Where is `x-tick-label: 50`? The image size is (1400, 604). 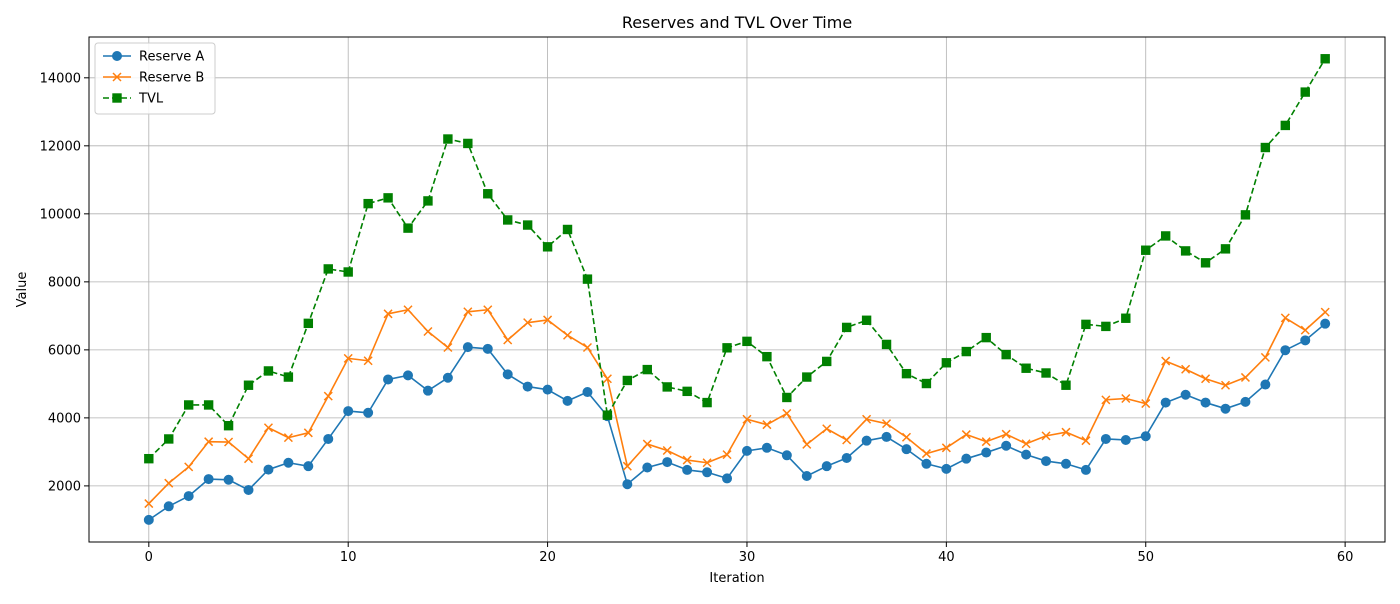 x-tick-label: 50 is located at coordinates (1145, 557).